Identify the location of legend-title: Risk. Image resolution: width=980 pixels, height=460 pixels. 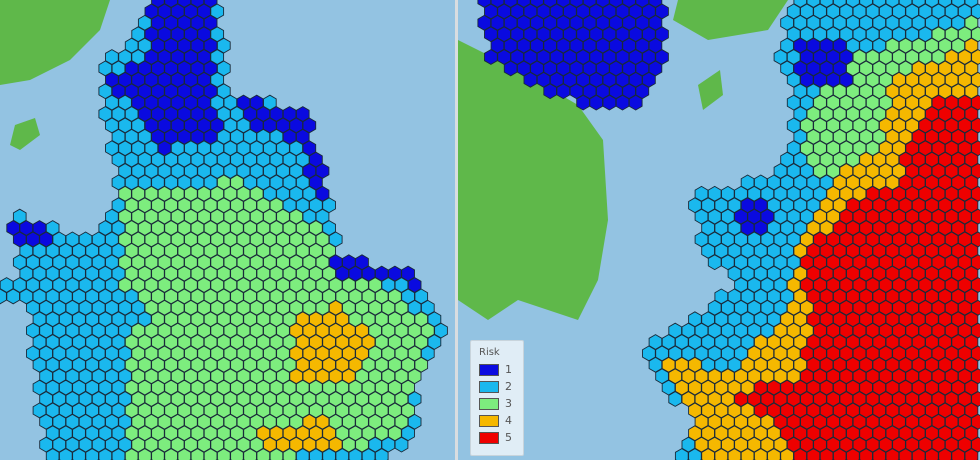
(489, 352).